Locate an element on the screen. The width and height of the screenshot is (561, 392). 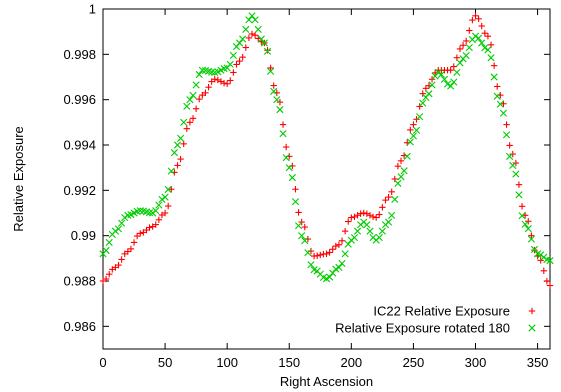
x-axis-label: Right Ascension is located at coordinates (326, 381).